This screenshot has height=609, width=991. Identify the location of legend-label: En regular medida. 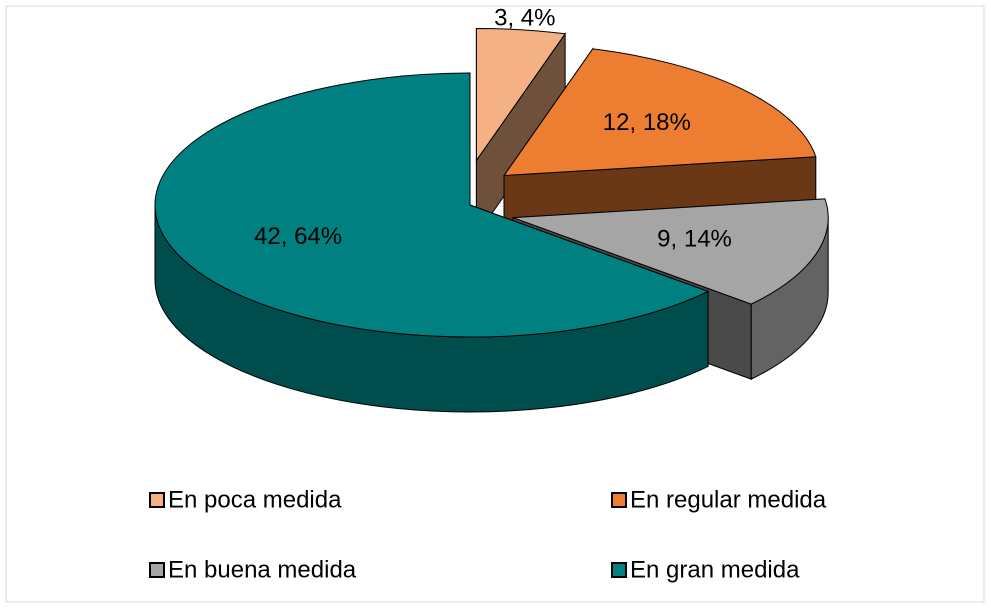
(728, 499).